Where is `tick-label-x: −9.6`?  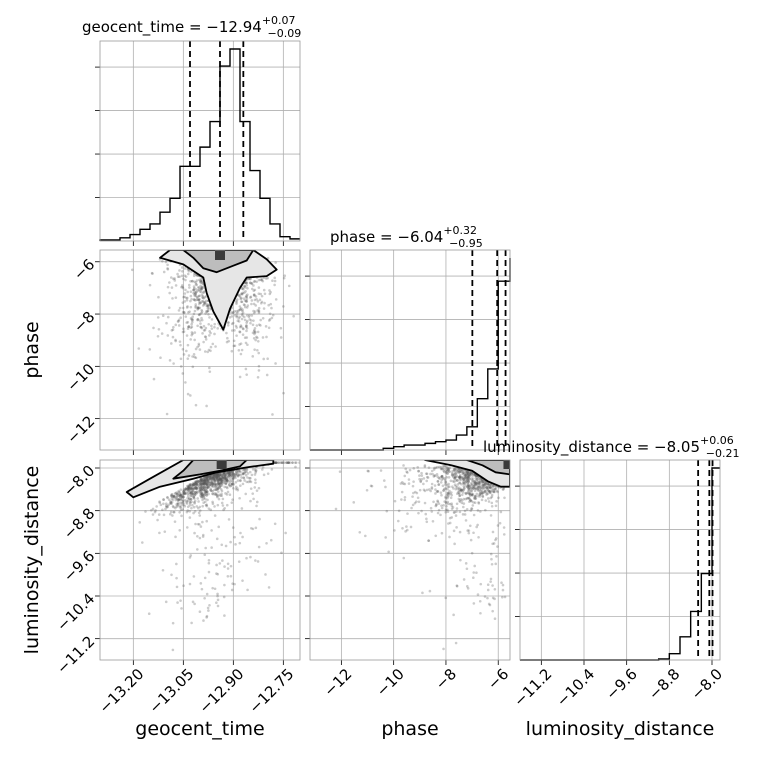 tick-label-x: −9.6 is located at coordinates (621, 684).